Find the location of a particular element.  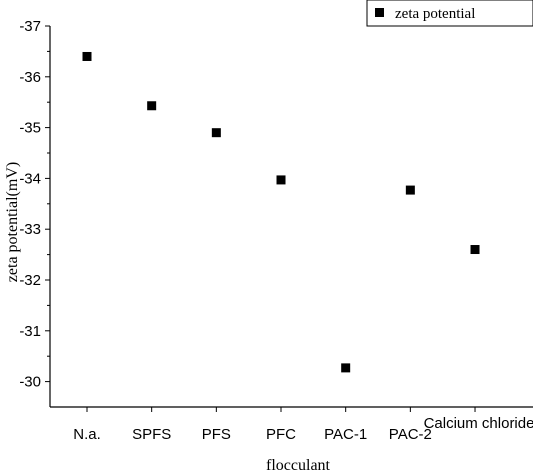

legend-box is located at coordinates (449, 13).